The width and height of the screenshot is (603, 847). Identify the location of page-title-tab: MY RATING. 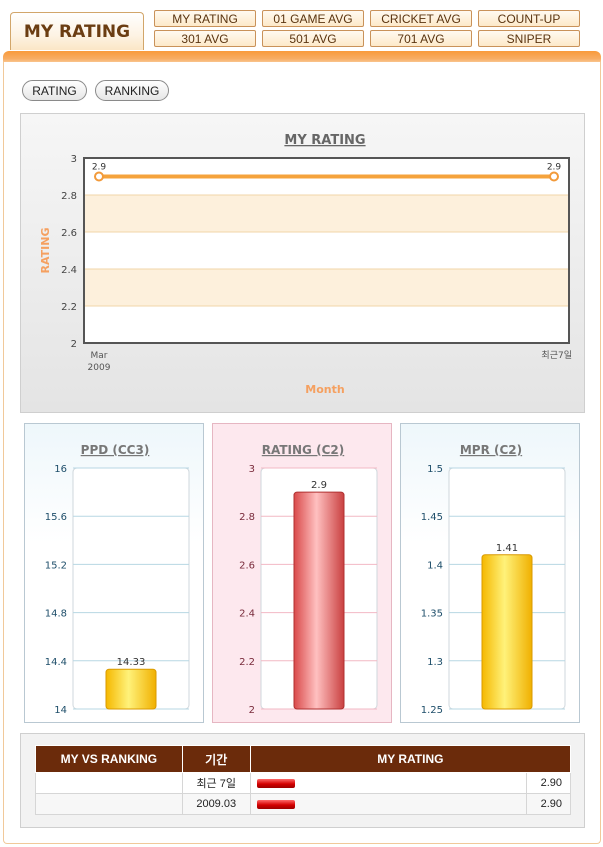
(77, 31).